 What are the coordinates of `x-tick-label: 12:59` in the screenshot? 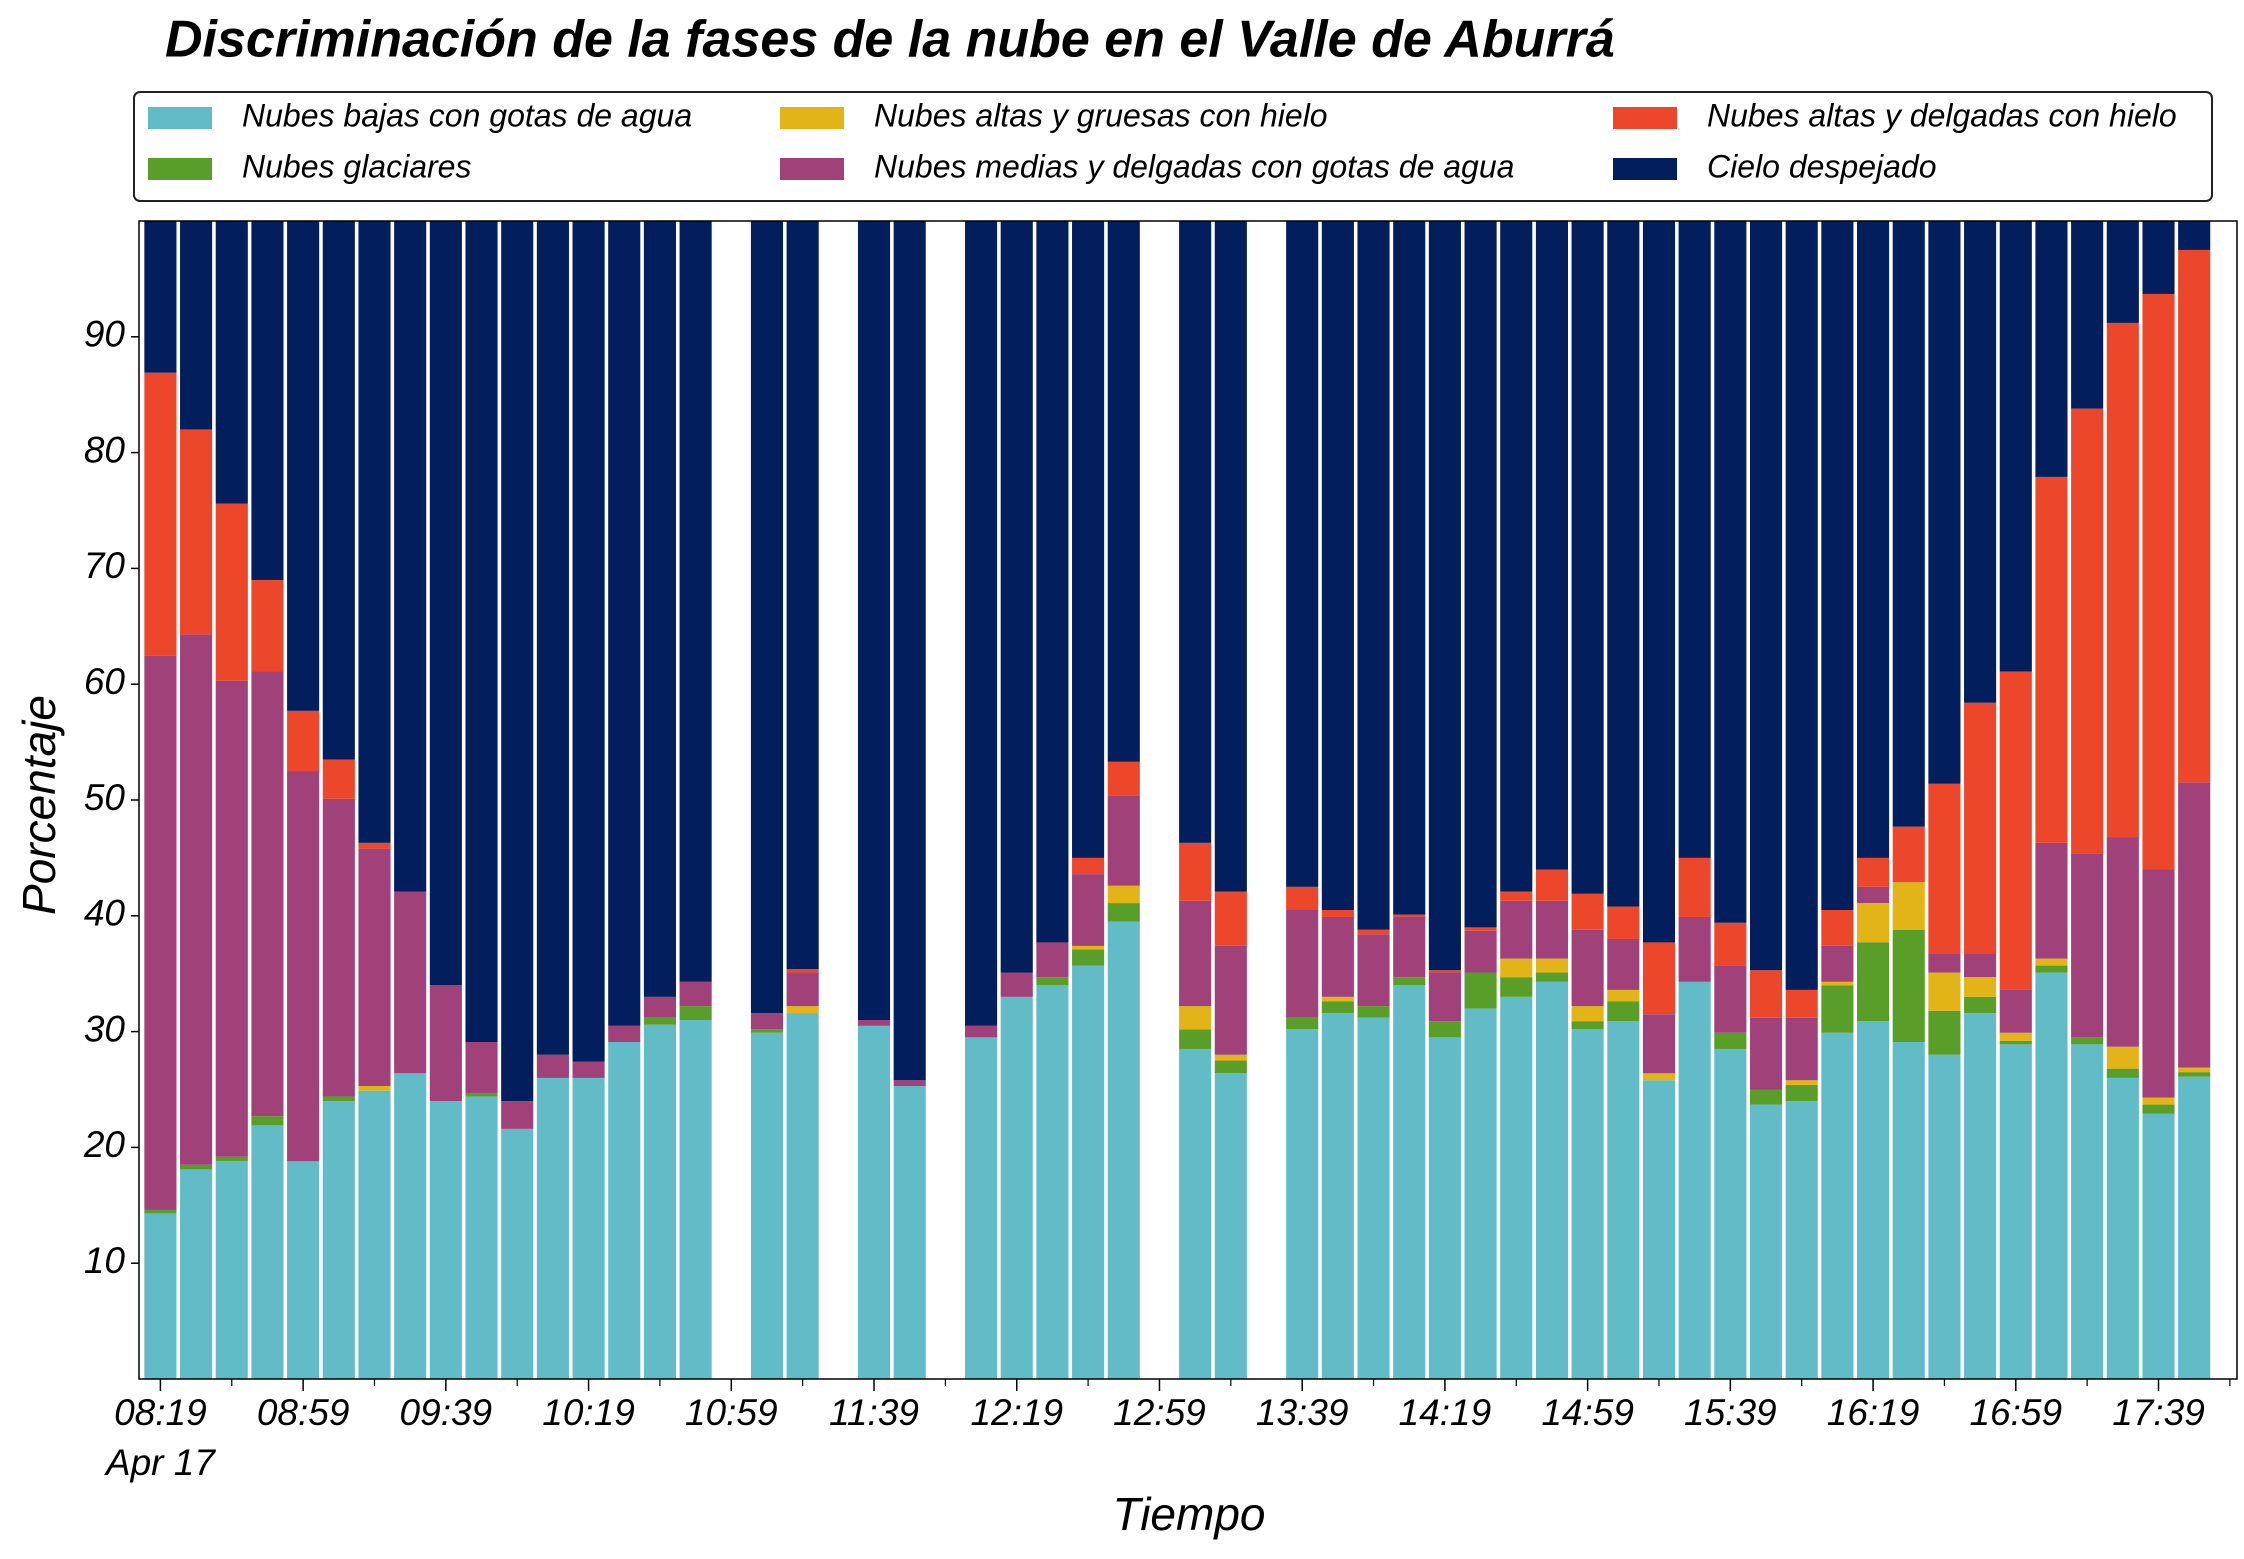 It's located at (1159, 1412).